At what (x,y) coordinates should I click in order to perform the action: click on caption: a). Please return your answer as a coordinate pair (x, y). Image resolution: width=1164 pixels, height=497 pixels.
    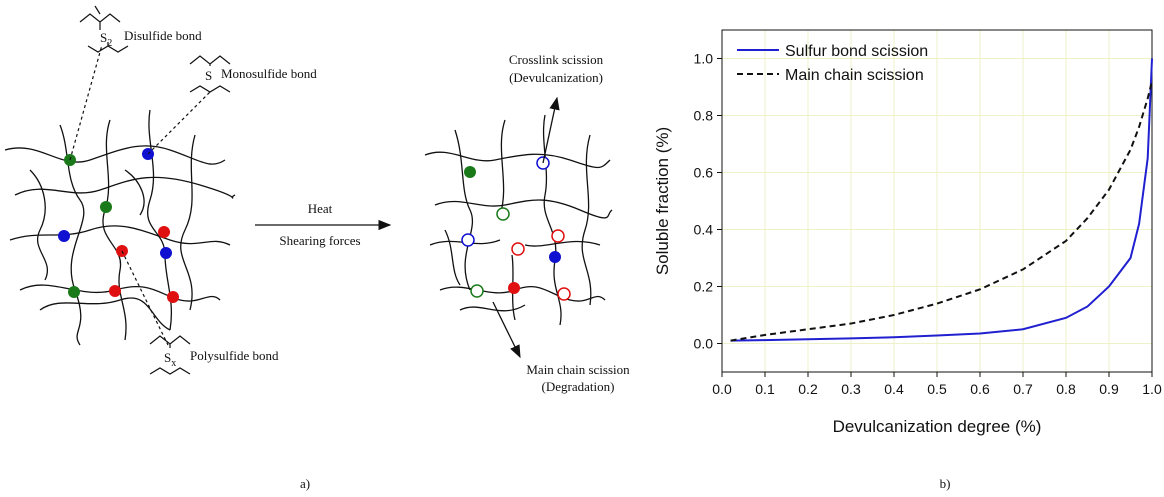
    Looking at the image, I should click on (305, 483).